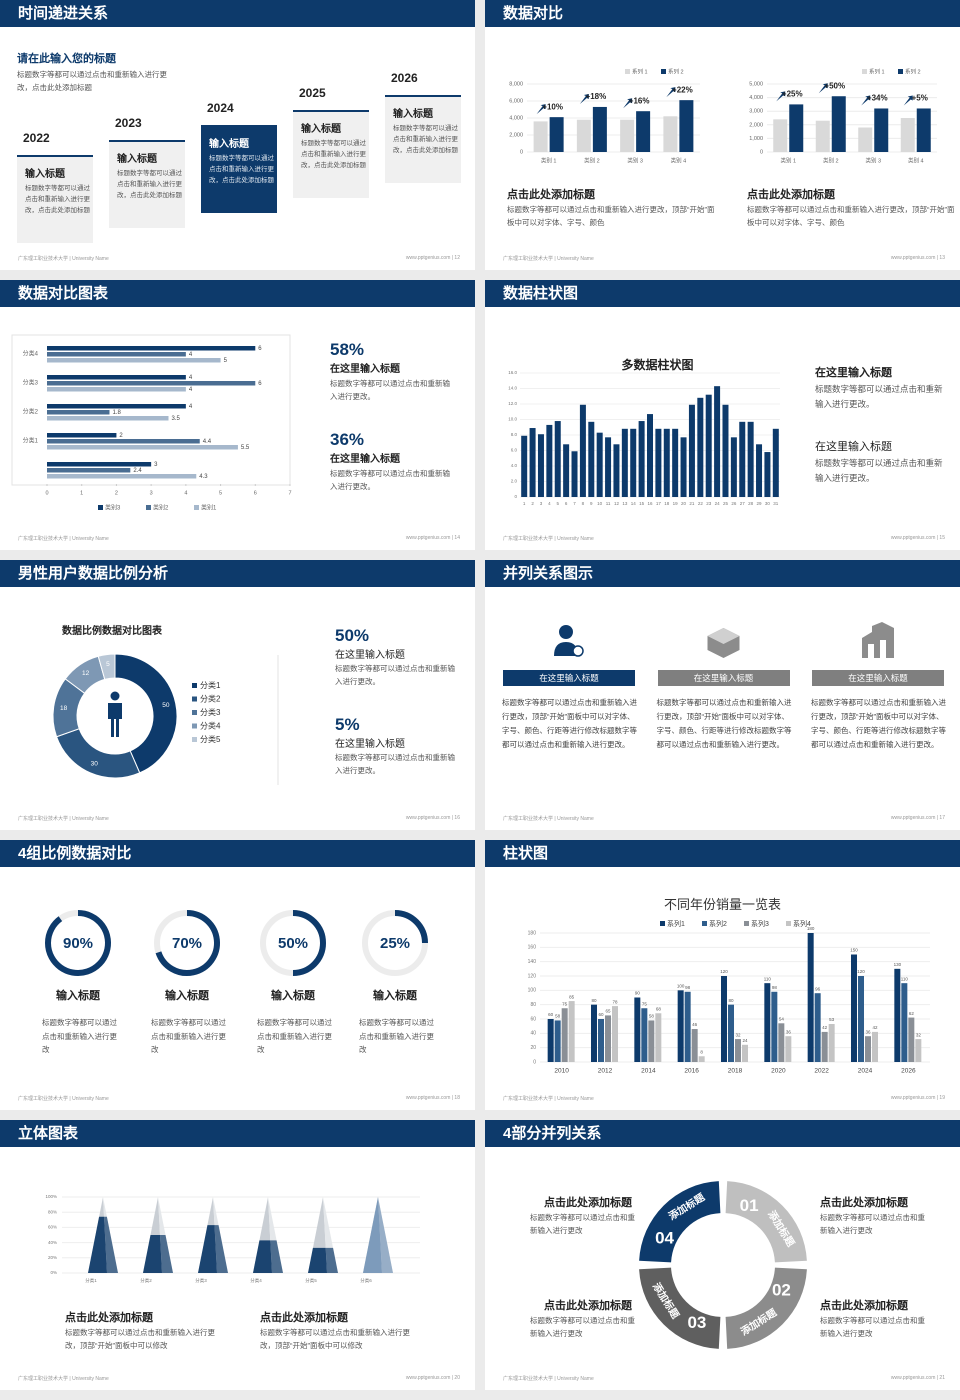 The image size is (960, 1400). I want to click on x-tick-label: 2022, so click(821, 1071).